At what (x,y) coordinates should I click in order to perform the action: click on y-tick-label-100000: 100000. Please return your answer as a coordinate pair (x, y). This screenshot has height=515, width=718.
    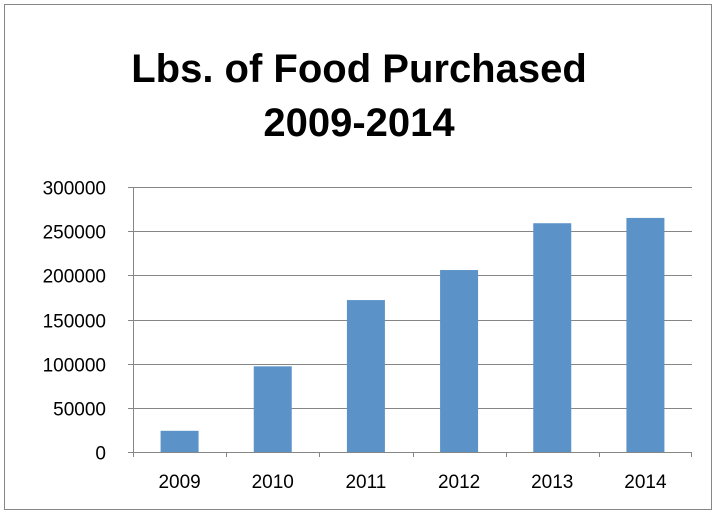
    Looking at the image, I should click on (74, 366).